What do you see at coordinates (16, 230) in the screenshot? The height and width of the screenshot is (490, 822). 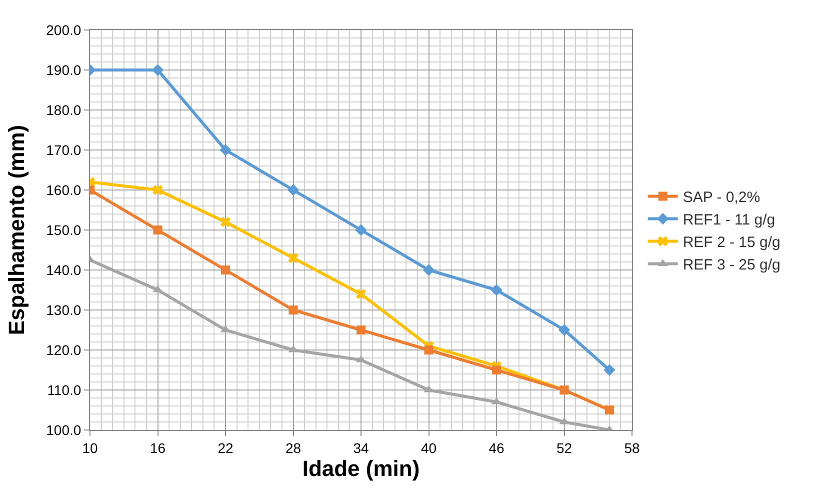 I see `y-axis-title: Espalhamento (mm)` at bounding box center [16, 230].